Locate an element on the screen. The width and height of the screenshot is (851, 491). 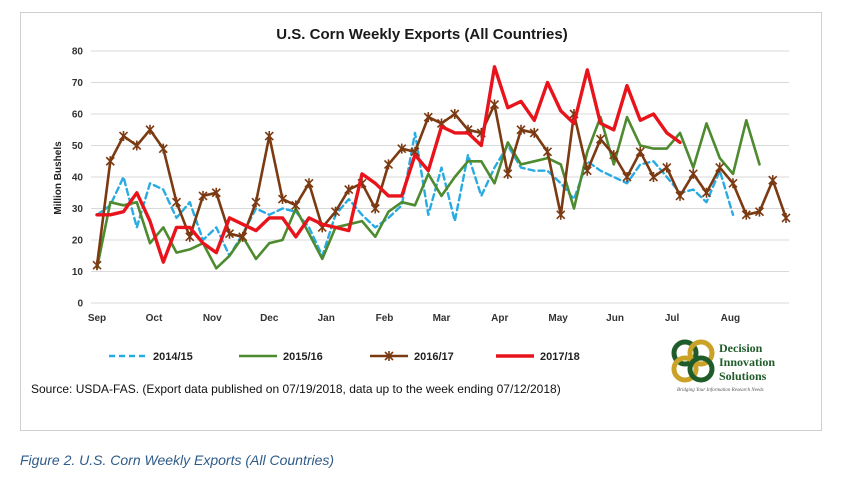
x-tick-label-dec: Dec is located at coordinates (269, 318).